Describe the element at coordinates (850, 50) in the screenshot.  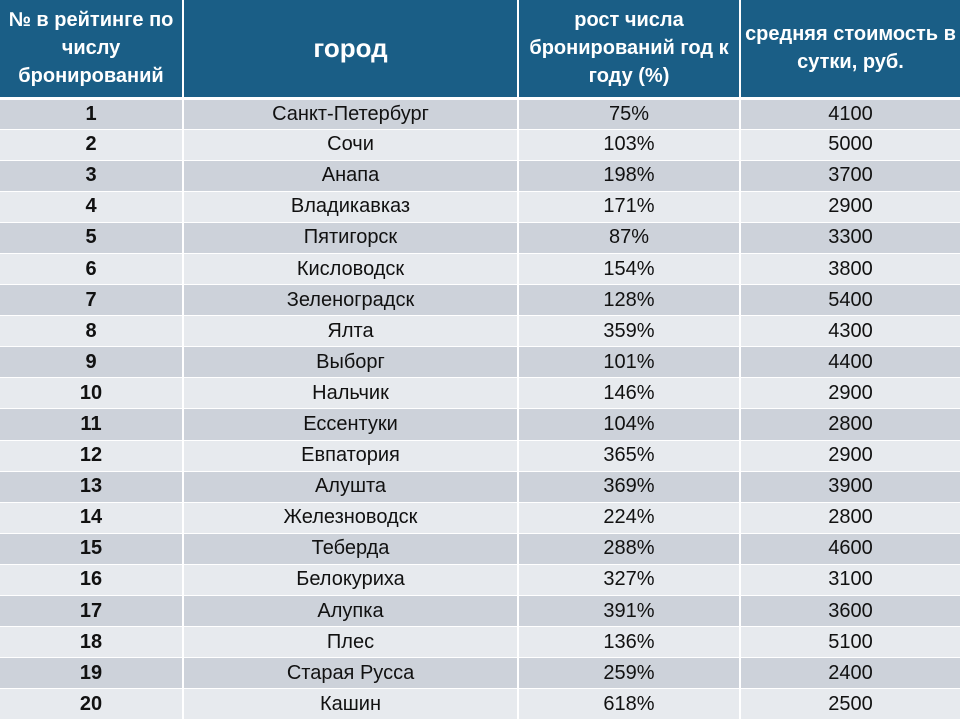
I see `header-price: средняя стоимость в сутки, руб.` at that location.